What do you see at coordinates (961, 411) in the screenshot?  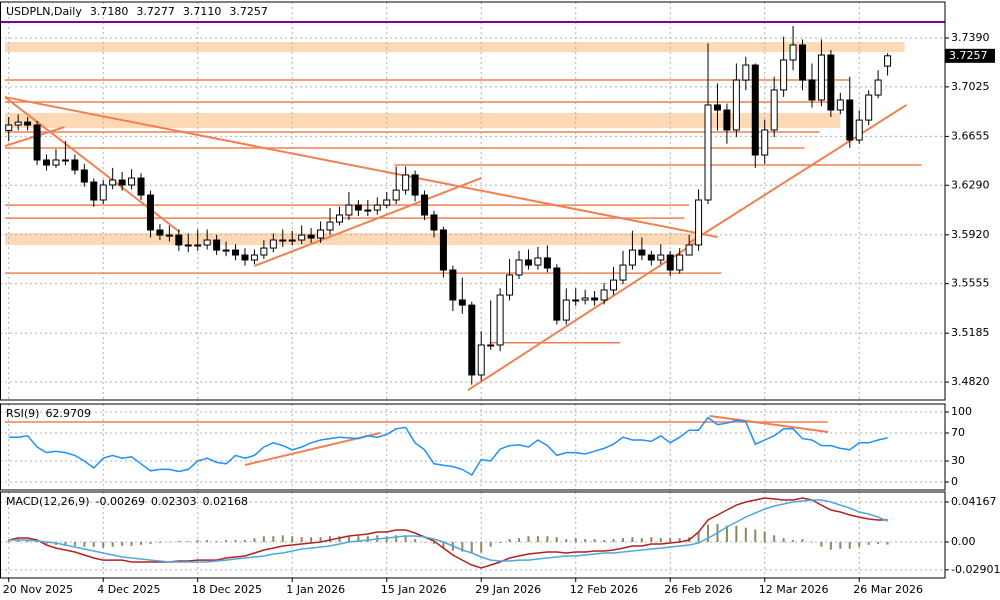 I see `y-tick-label: 100` at bounding box center [961, 411].